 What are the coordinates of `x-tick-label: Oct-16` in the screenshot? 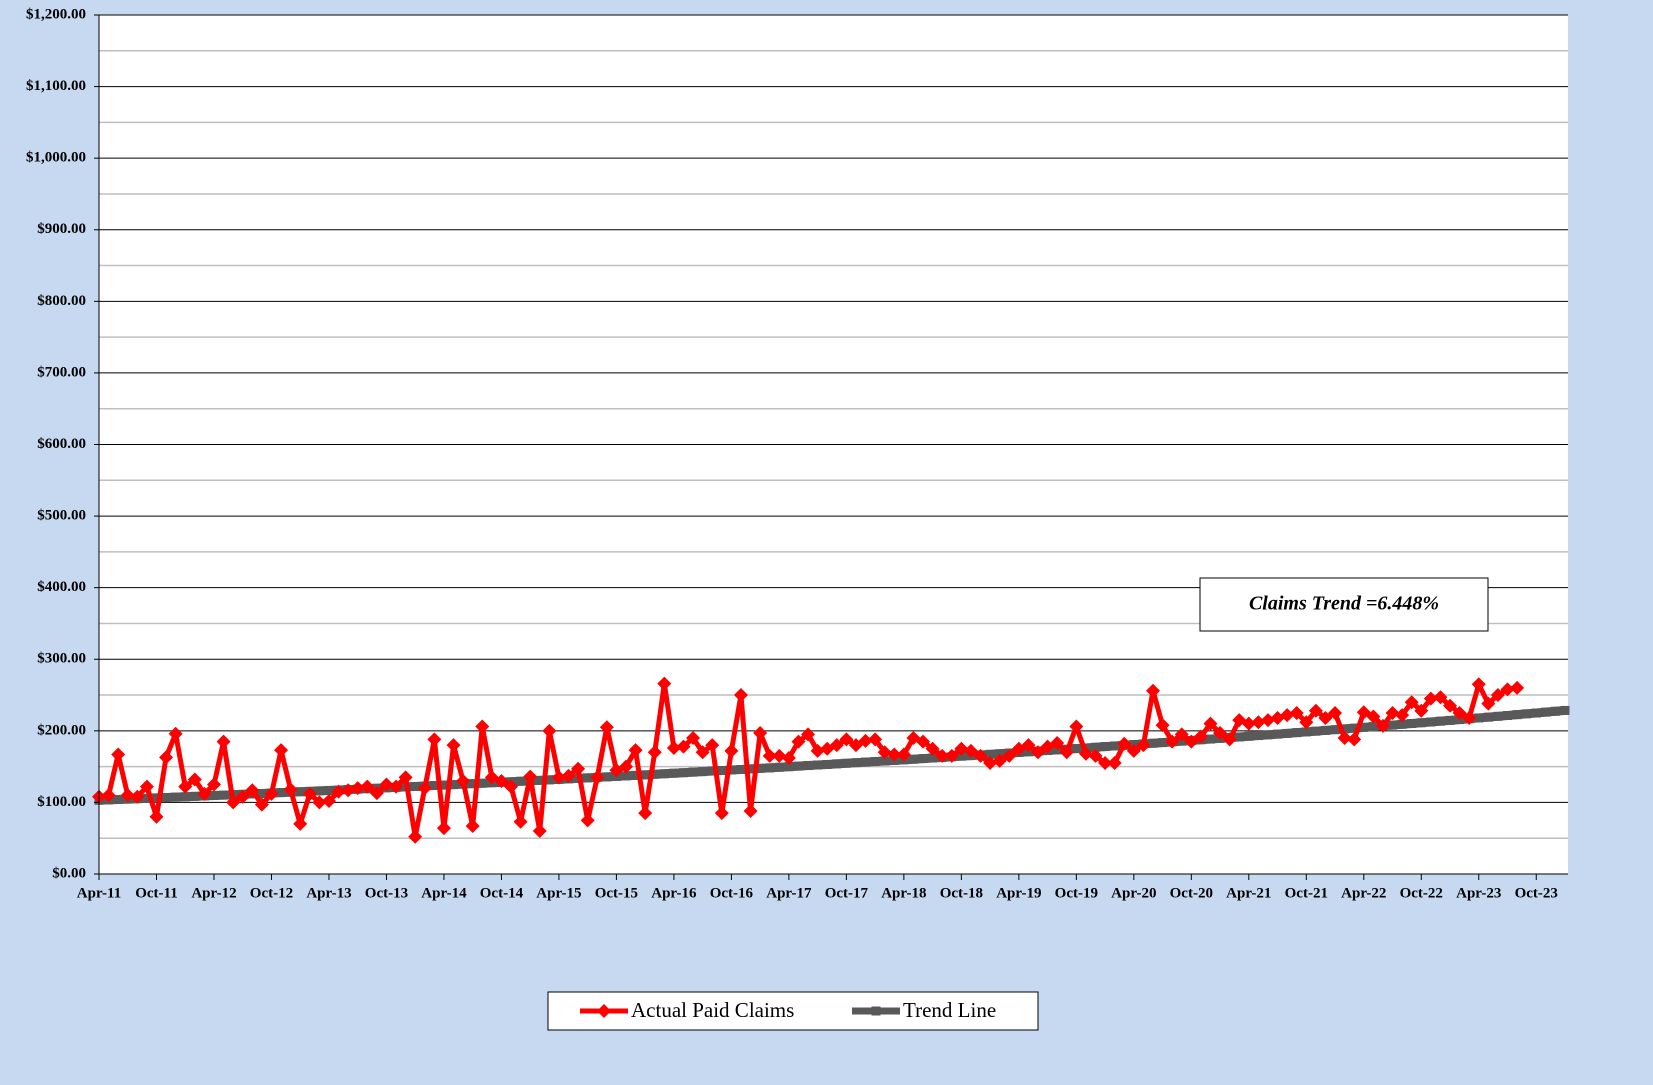 It's located at (732, 893).